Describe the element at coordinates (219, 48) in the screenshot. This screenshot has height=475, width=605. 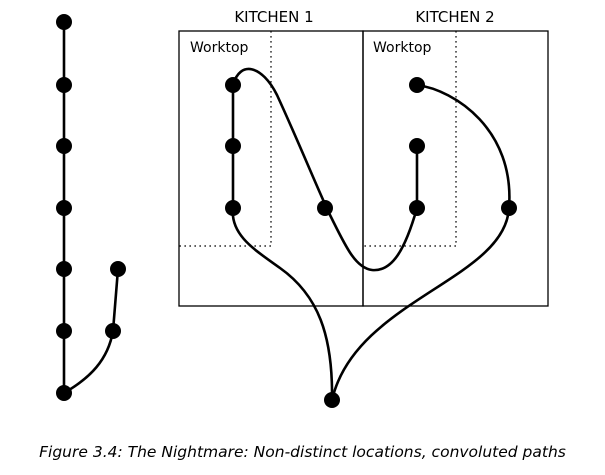
I see `kitchen-1-worktop-label: Worktop` at that location.